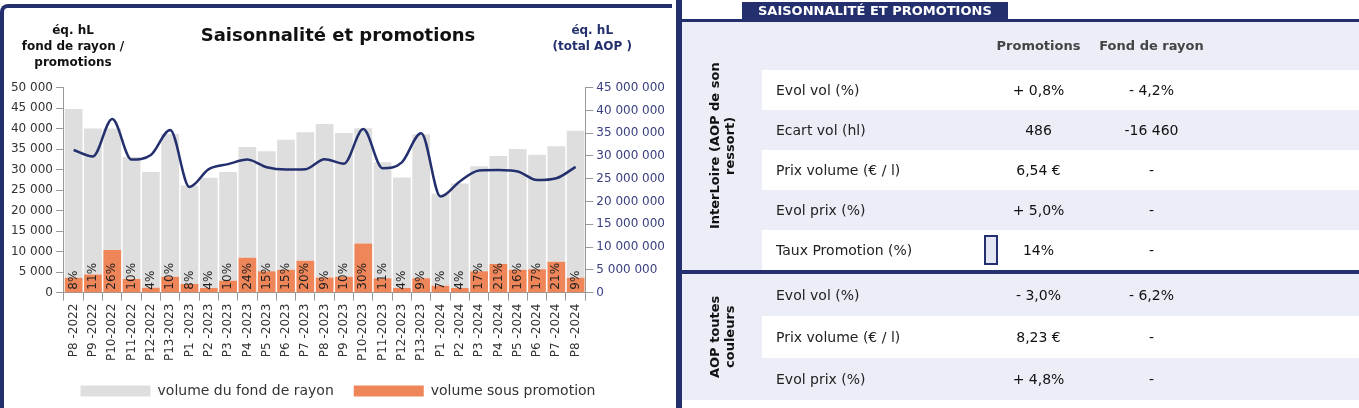 This screenshot has height=408, width=1359. I want to click on x-tick-label: P2 -2023, so click(207, 330).